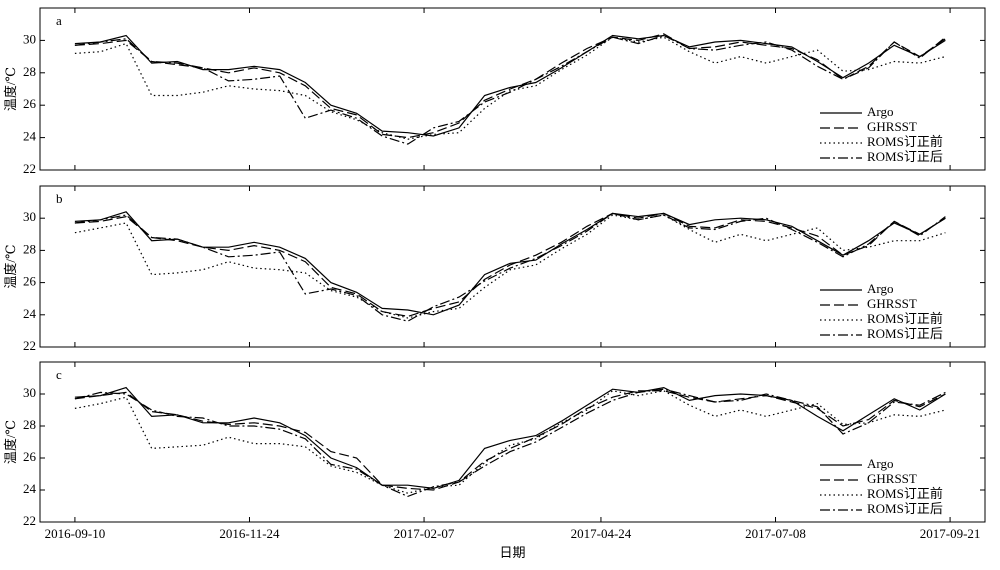 The width and height of the screenshot is (1000, 570). What do you see at coordinates (59, 198) in the screenshot?
I see `panel-label: b` at bounding box center [59, 198].